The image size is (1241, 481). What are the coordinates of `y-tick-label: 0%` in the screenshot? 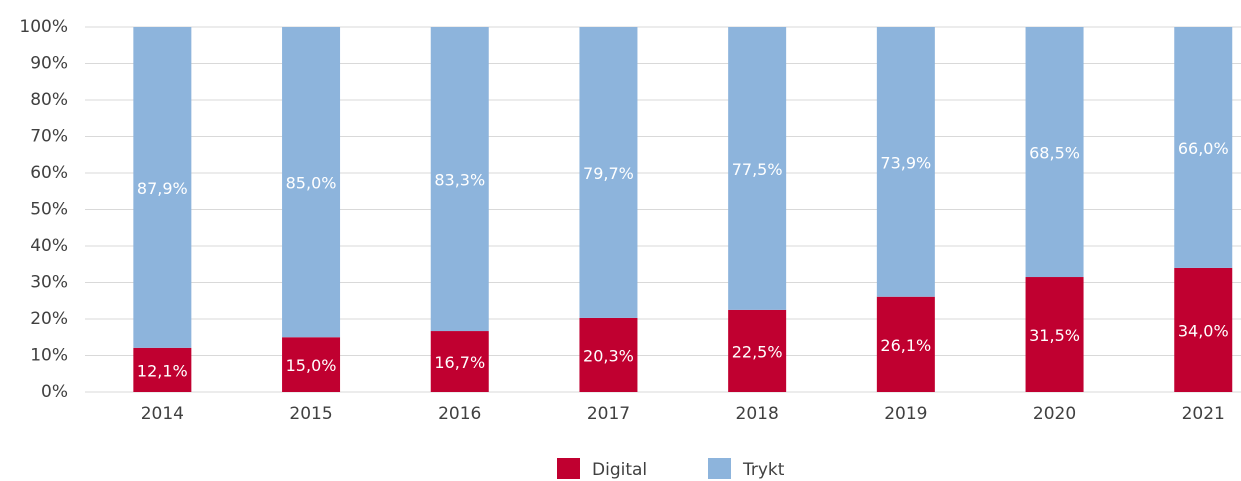 It's located at (54, 392).